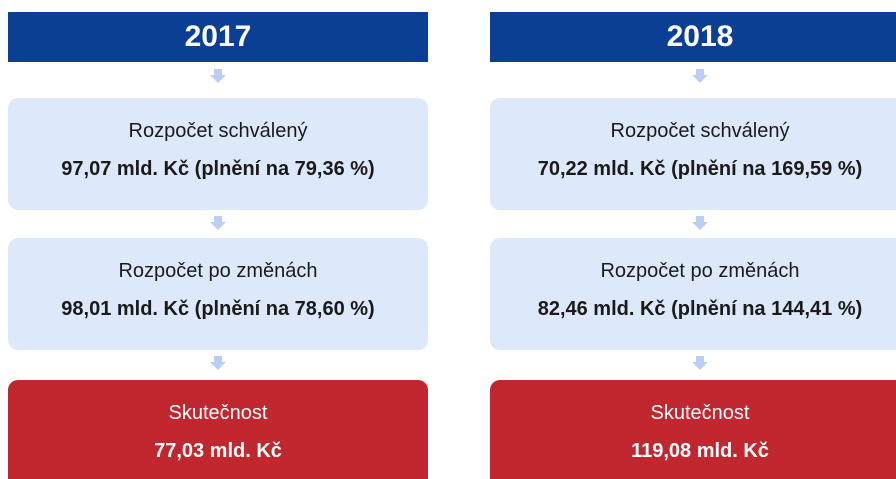 This screenshot has width=896, height=479. I want to click on approved-value: 70,22 mld. Kč (plnění na 169,59 %), so click(700, 169).